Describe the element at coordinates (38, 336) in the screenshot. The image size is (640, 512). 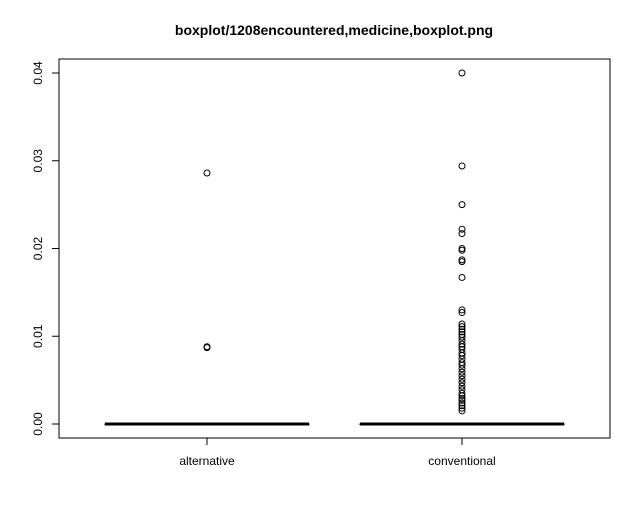
I see `y-tick-label: 0.01` at that location.